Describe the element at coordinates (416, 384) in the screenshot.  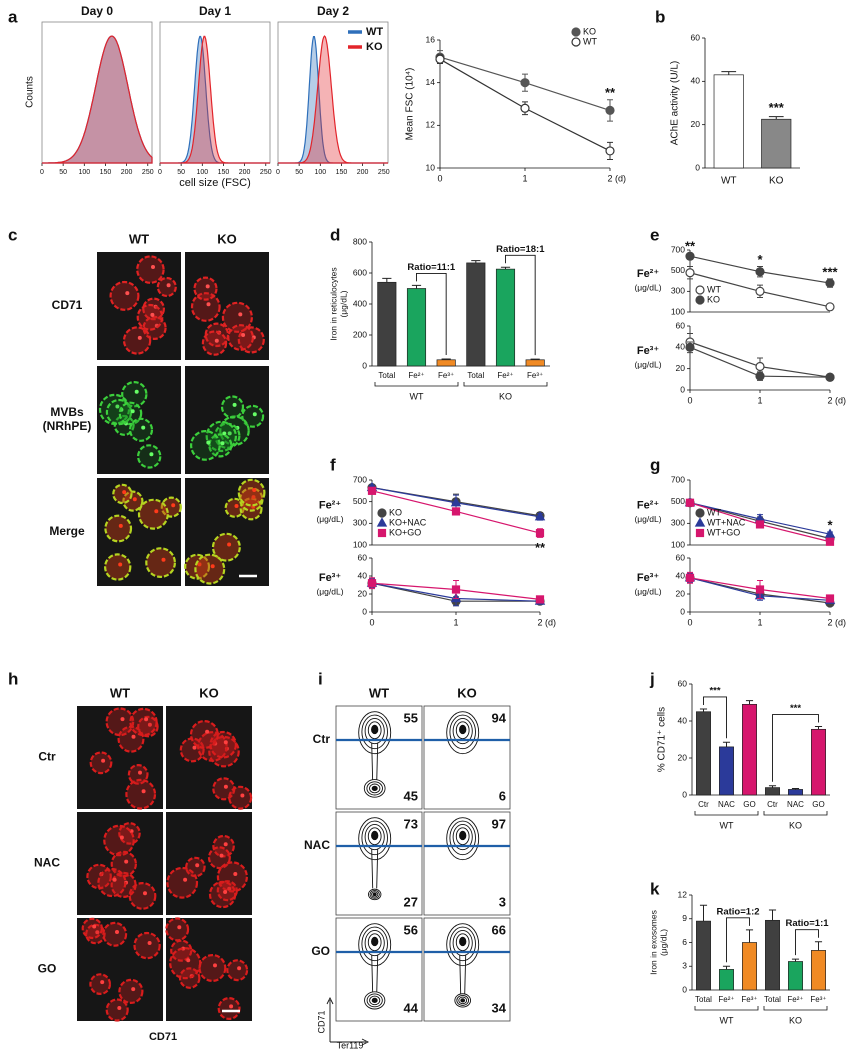
I see `group-bracket` at that location.